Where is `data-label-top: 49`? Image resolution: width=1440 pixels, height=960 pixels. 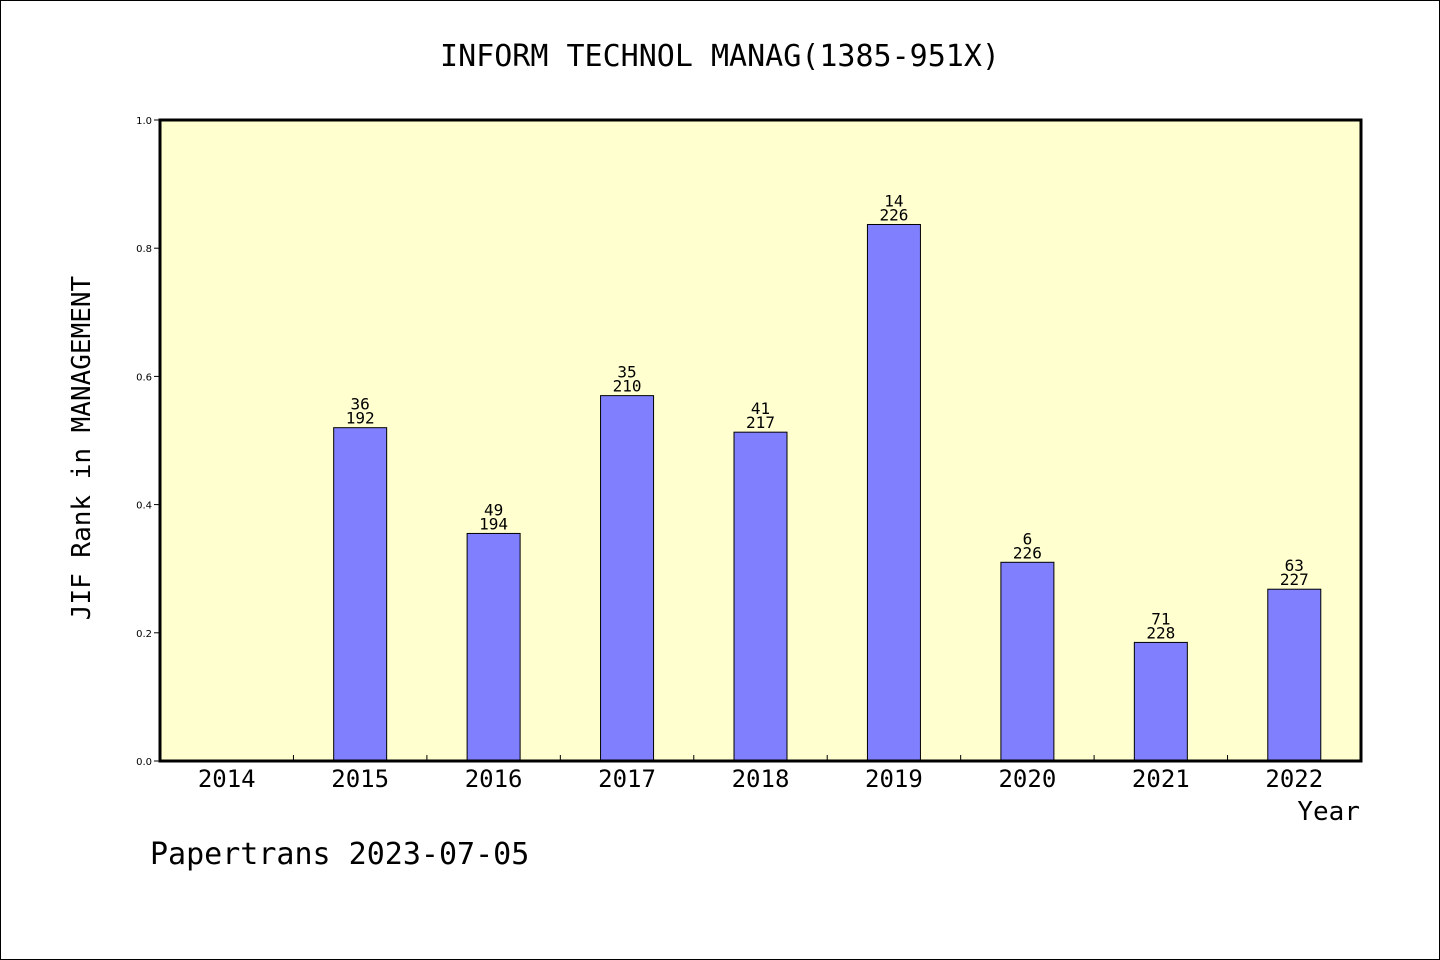 data-label-top: 49 is located at coordinates (493, 509).